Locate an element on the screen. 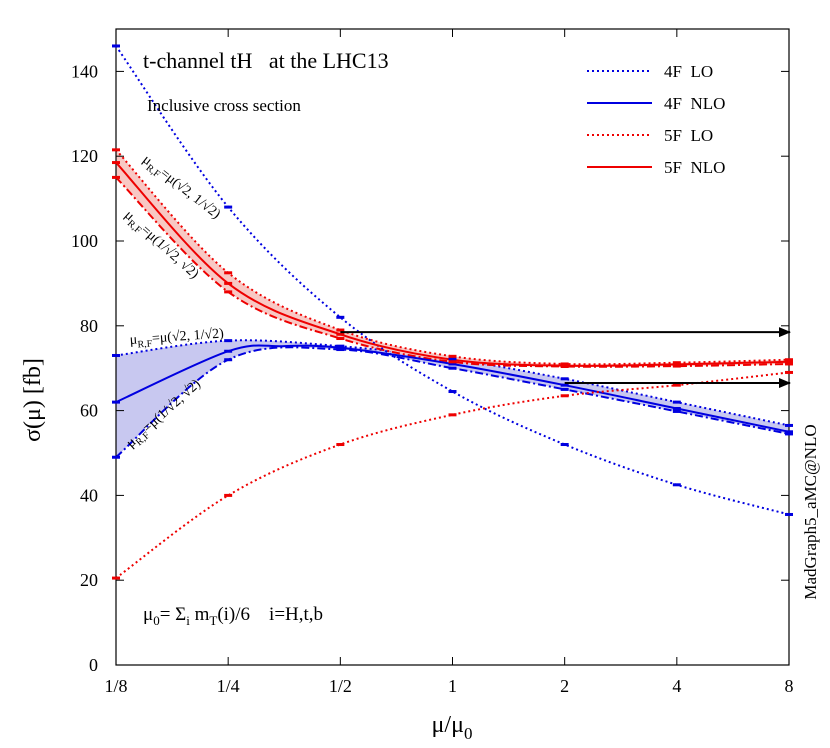 The width and height of the screenshot is (830, 748). x-axis-label: μ/μ0 is located at coordinates (452, 727).